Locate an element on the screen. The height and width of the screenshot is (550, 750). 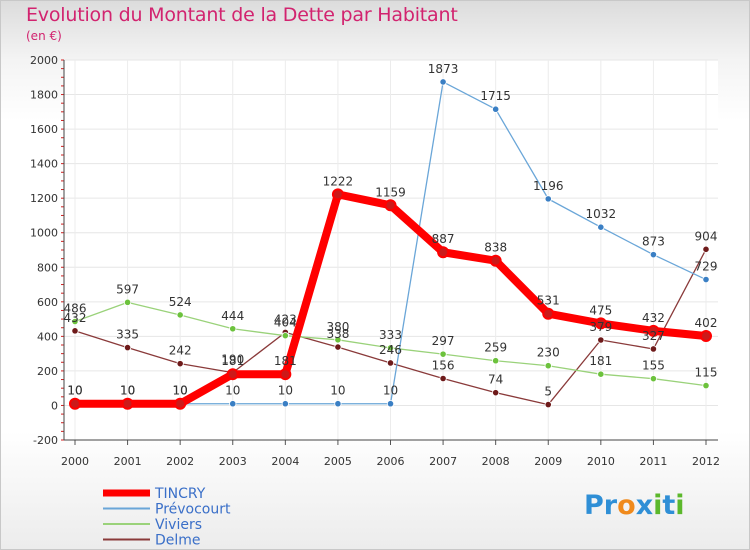
data-label-tincry: 181 is located at coordinates (232, 361).